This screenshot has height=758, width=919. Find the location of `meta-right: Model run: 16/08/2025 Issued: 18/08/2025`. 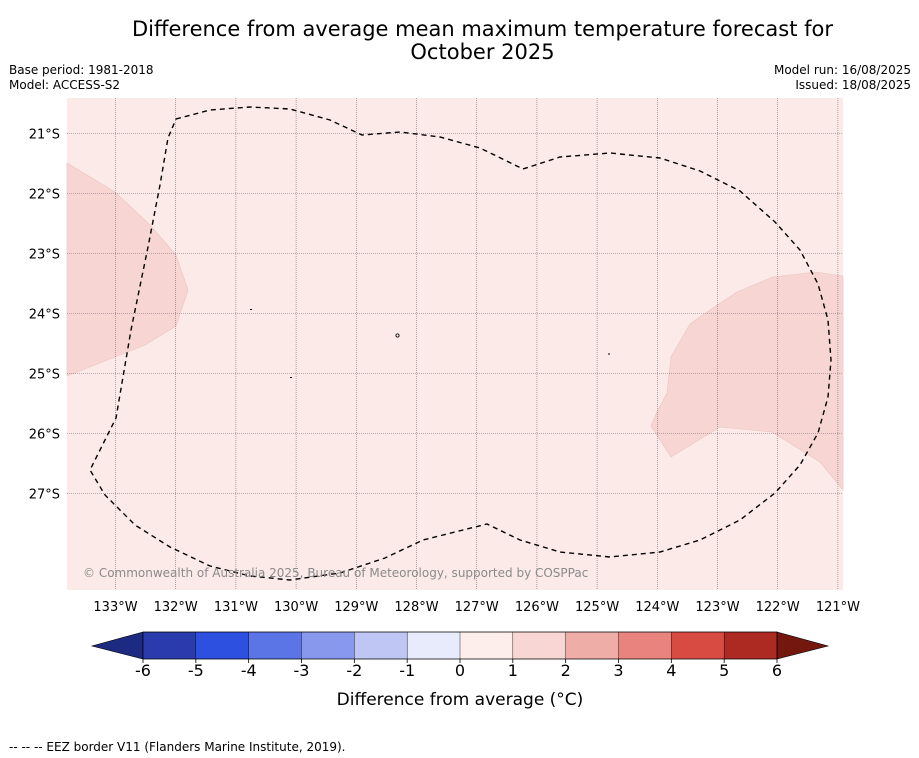

meta-right: Model run: 16/08/2025 Issued: 18/08/2025 is located at coordinates (842, 78).